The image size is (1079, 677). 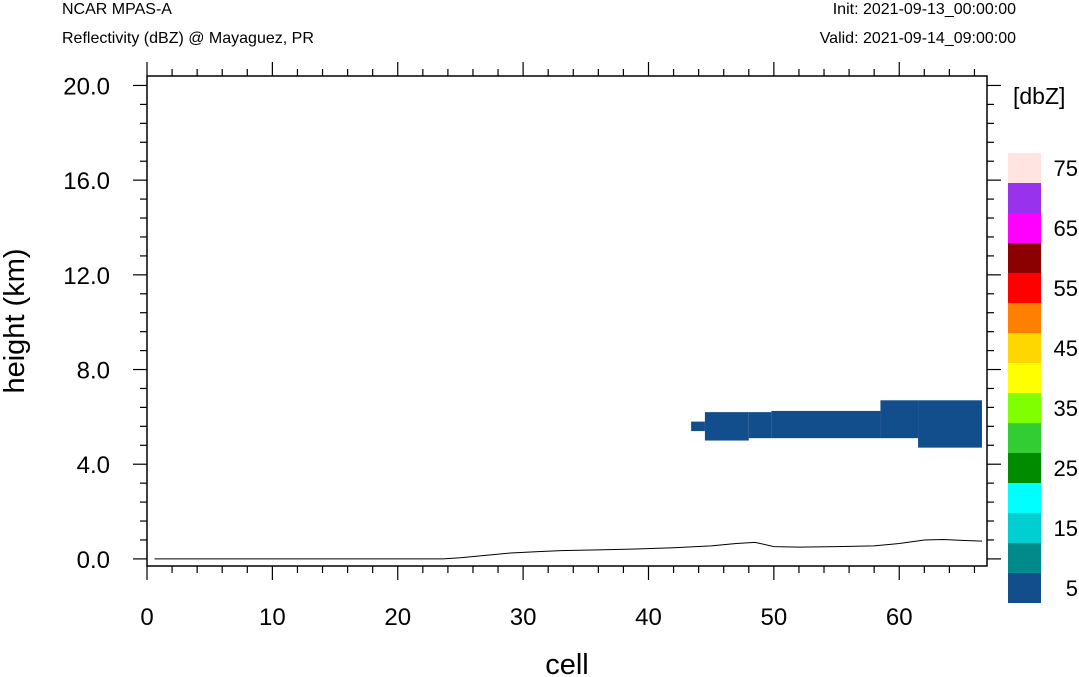 What do you see at coordinates (1039, 96) in the screenshot?
I see `colorbar-label: [dbZ]` at bounding box center [1039, 96].